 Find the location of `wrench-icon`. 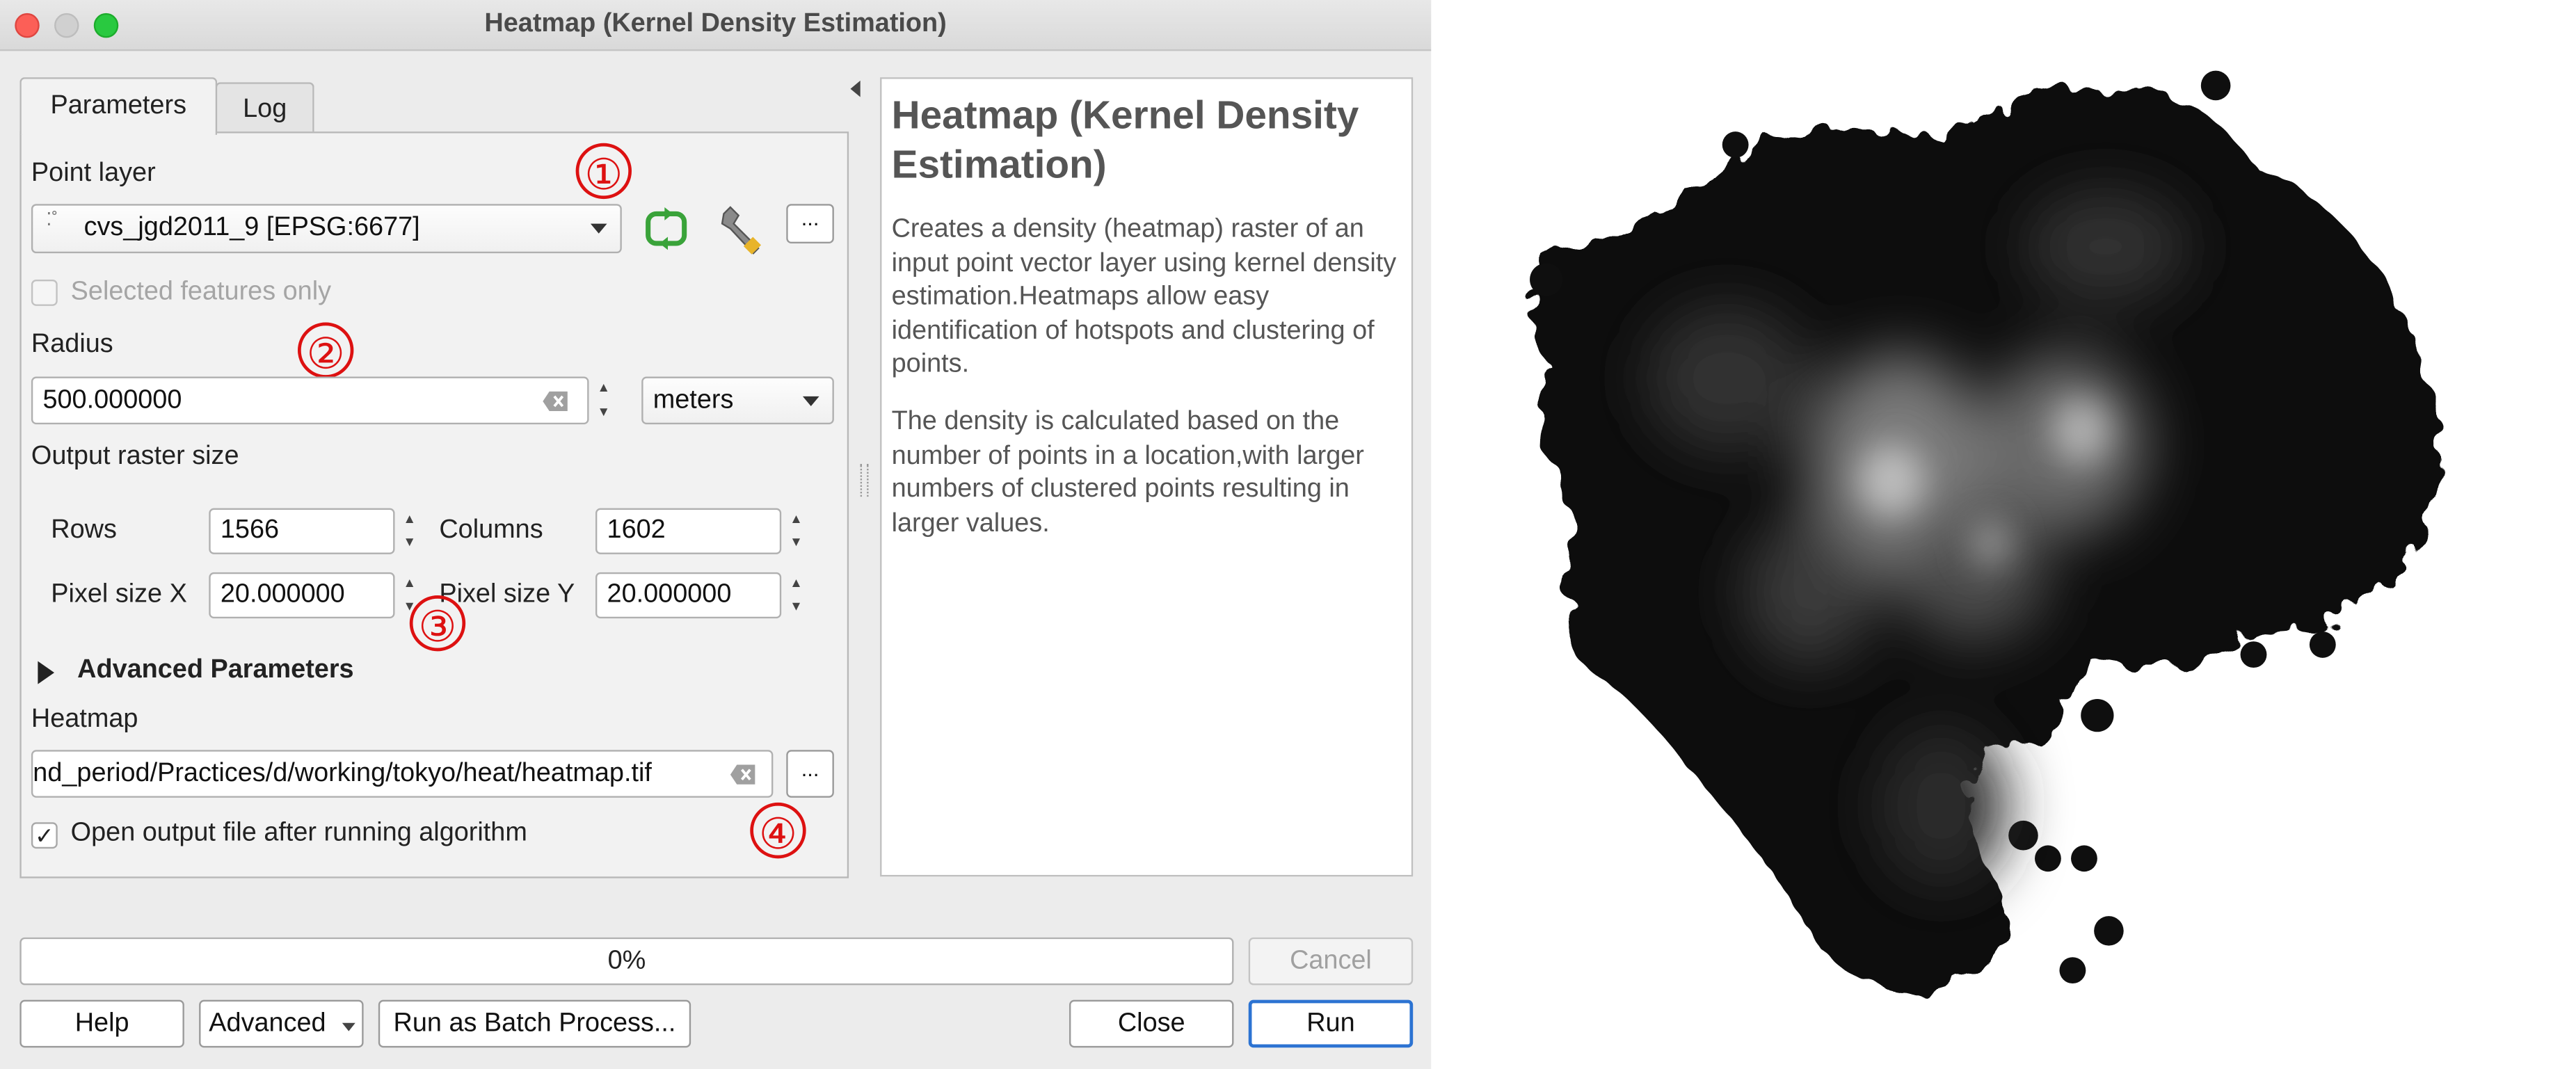

wrench-icon is located at coordinates (743, 230).